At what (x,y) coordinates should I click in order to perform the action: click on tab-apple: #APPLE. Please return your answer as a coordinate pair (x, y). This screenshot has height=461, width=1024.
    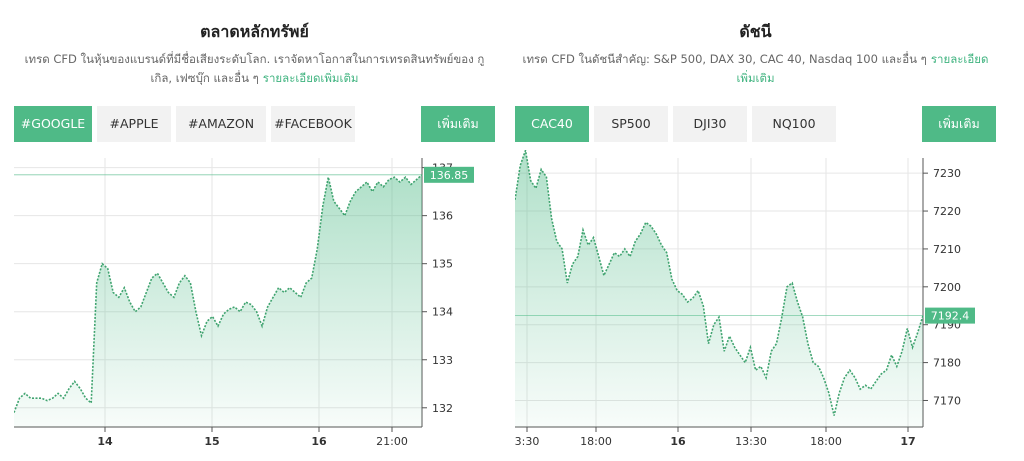
    Looking at the image, I should click on (134, 124).